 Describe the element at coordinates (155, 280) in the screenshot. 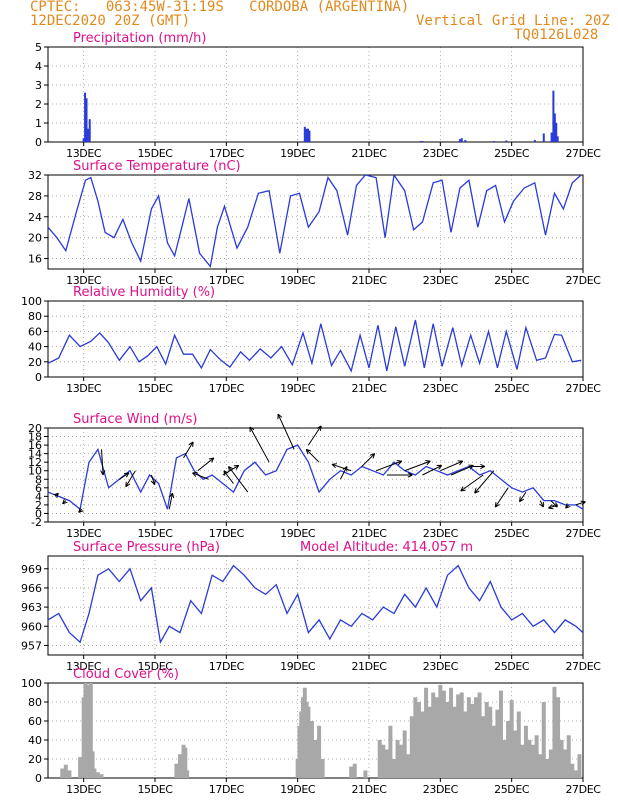

I see `x-tick-label: 15DEC` at that location.